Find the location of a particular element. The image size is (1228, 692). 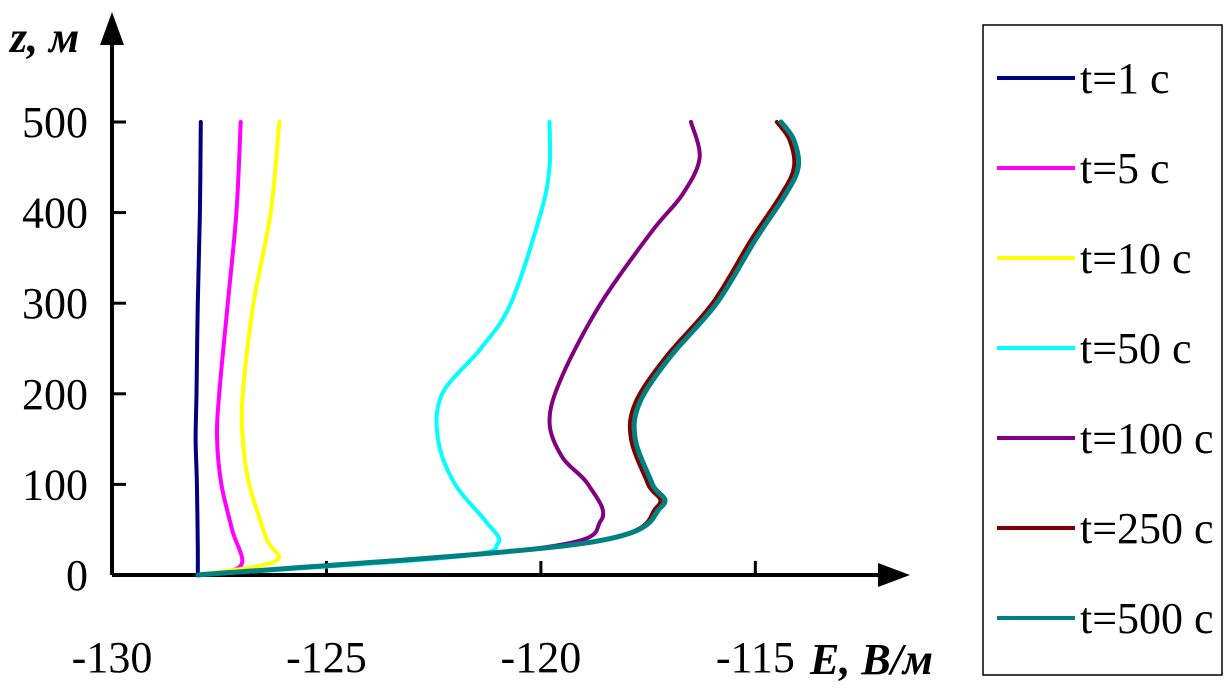

x-tick-label: -125 is located at coordinates (326, 657).